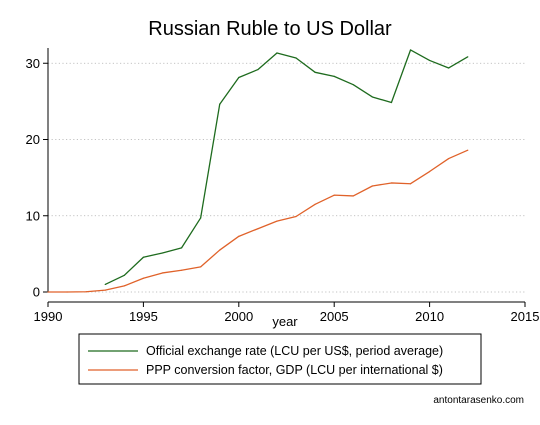 This screenshot has height=425, width=540. I want to click on series-ppp-point-2011, so click(449, 158).